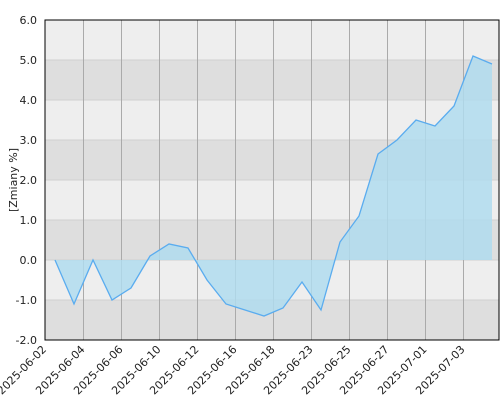  What do you see at coordinates (29, 100) in the screenshot?
I see `y-tick-label: 4.0` at bounding box center [29, 100].